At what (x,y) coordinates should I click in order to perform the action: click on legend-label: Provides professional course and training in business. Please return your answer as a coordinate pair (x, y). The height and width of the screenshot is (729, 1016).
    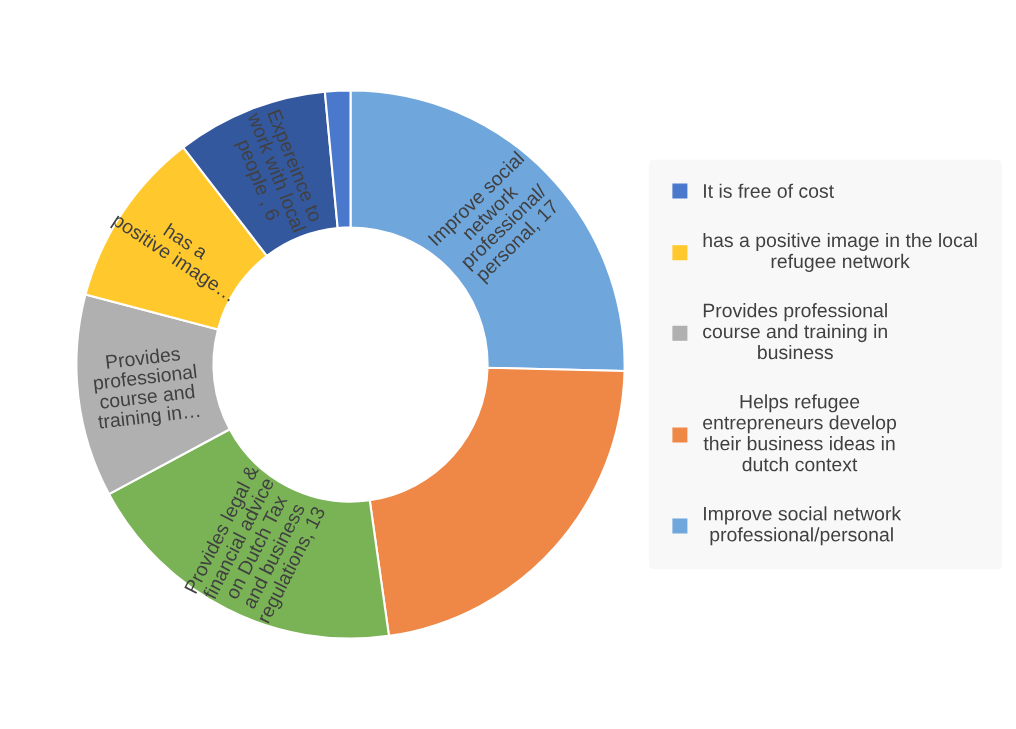
    Looking at the image, I should click on (795, 331).